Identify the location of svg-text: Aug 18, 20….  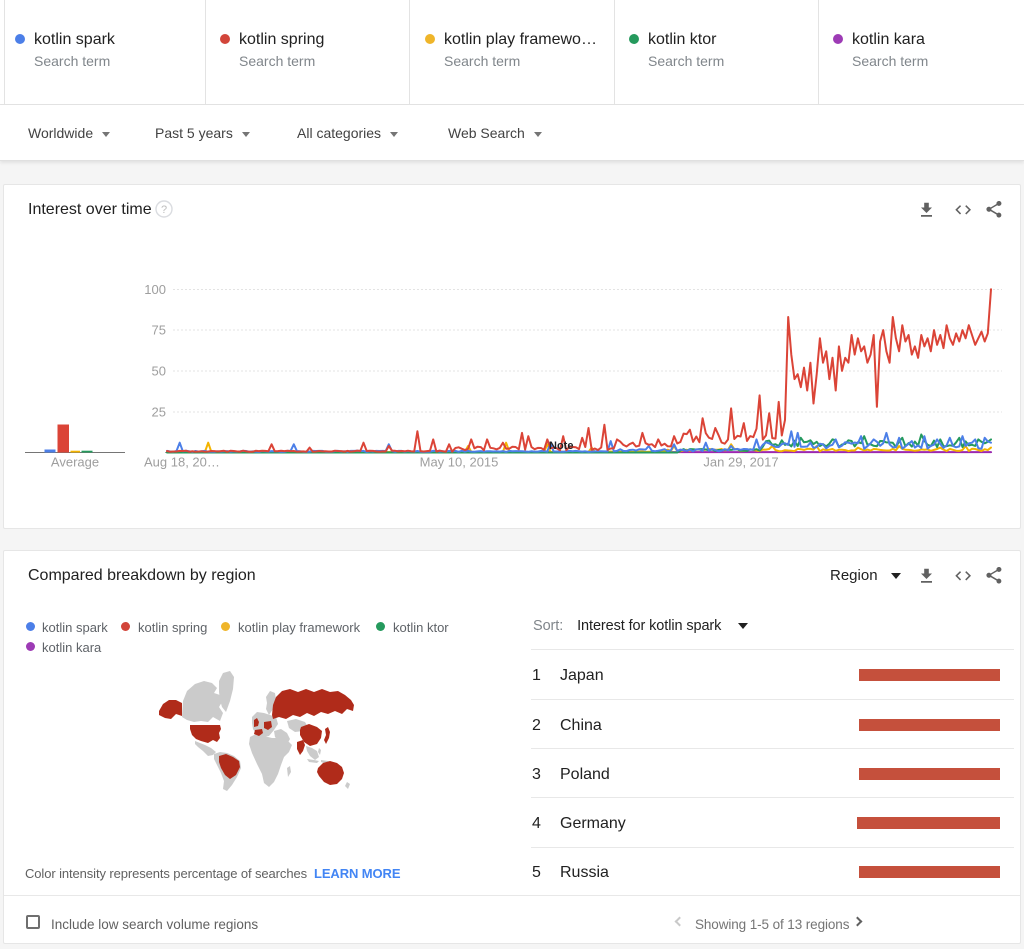
(182, 462).